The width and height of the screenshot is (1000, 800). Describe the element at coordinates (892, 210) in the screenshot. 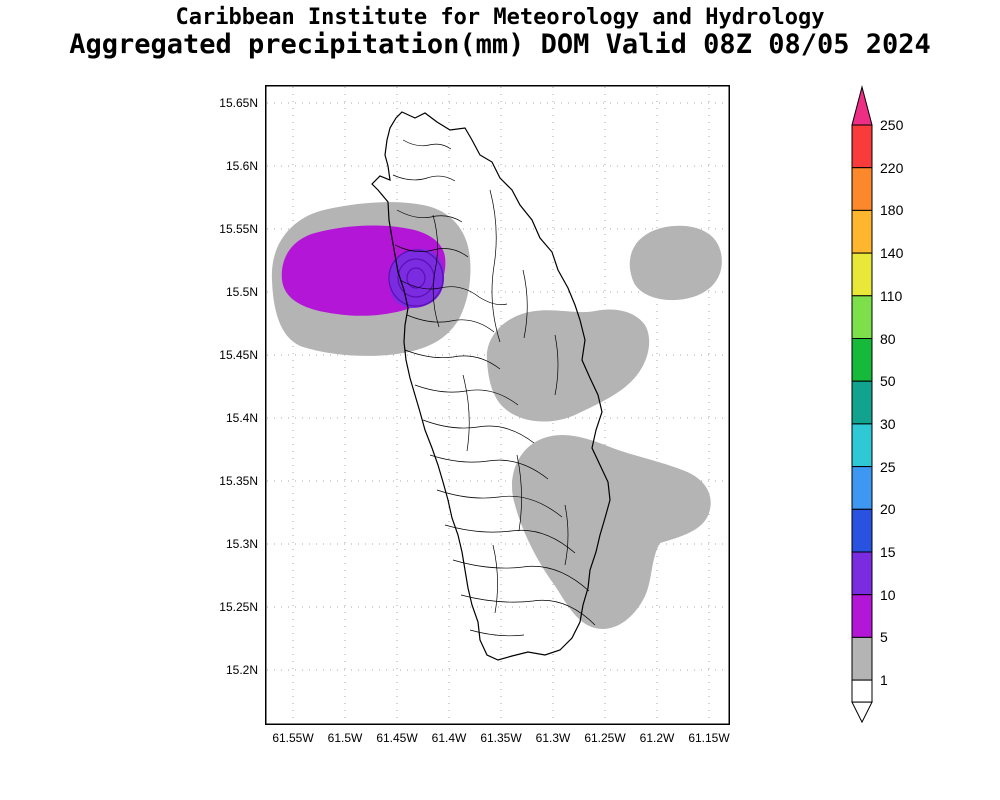

I see `colorbar-label: 180` at that location.